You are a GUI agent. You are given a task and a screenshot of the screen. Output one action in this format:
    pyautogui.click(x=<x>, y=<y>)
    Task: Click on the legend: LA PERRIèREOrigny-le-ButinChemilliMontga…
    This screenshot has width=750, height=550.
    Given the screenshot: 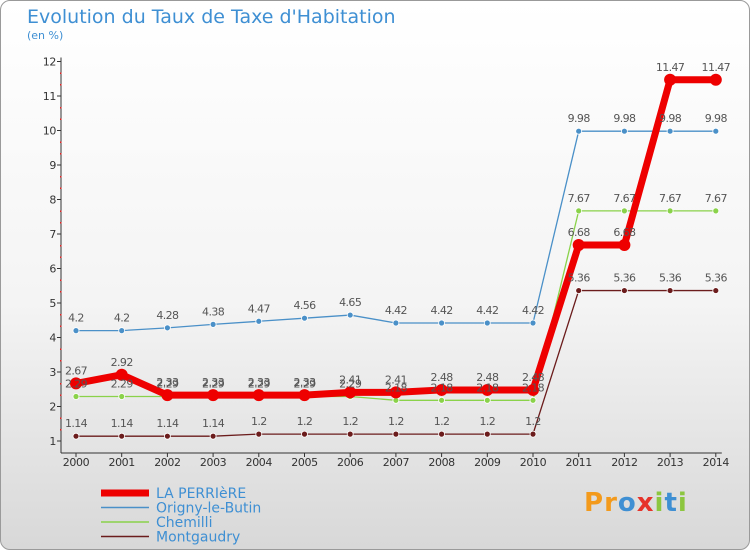 What is the action you would take?
    pyautogui.click(x=181, y=516)
    